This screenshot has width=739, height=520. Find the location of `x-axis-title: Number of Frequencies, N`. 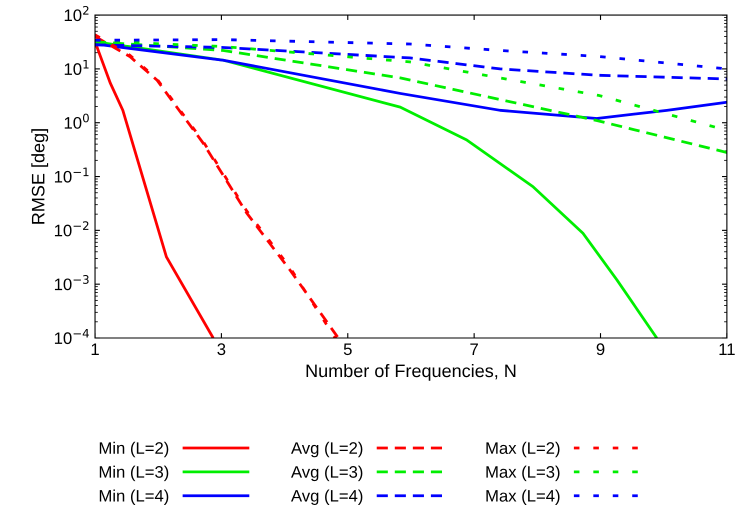

x-axis-title: Number of Frequencies, N is located at coordinates (411, 372).